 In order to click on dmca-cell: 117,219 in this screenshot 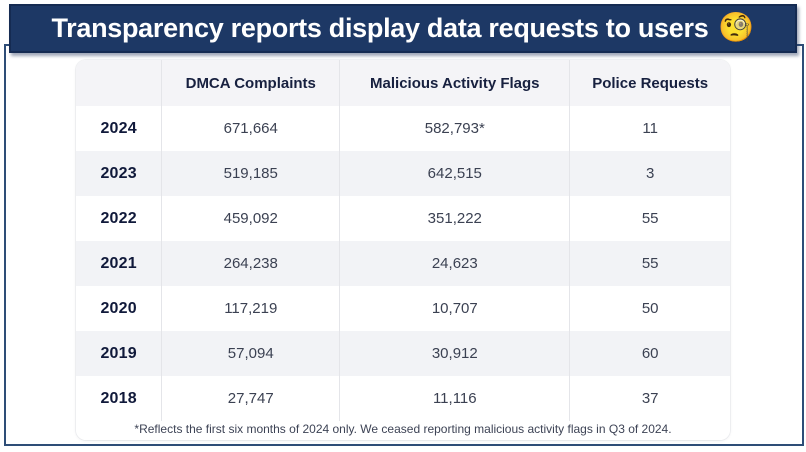, I will do `click(251, 308)`.